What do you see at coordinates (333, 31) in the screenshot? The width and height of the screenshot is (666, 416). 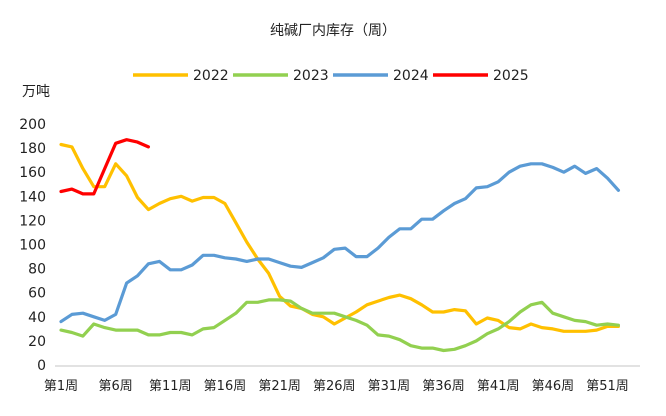 I see `chart-title: 纯碱厂内库存（周）` at bounding box center [333, 31].